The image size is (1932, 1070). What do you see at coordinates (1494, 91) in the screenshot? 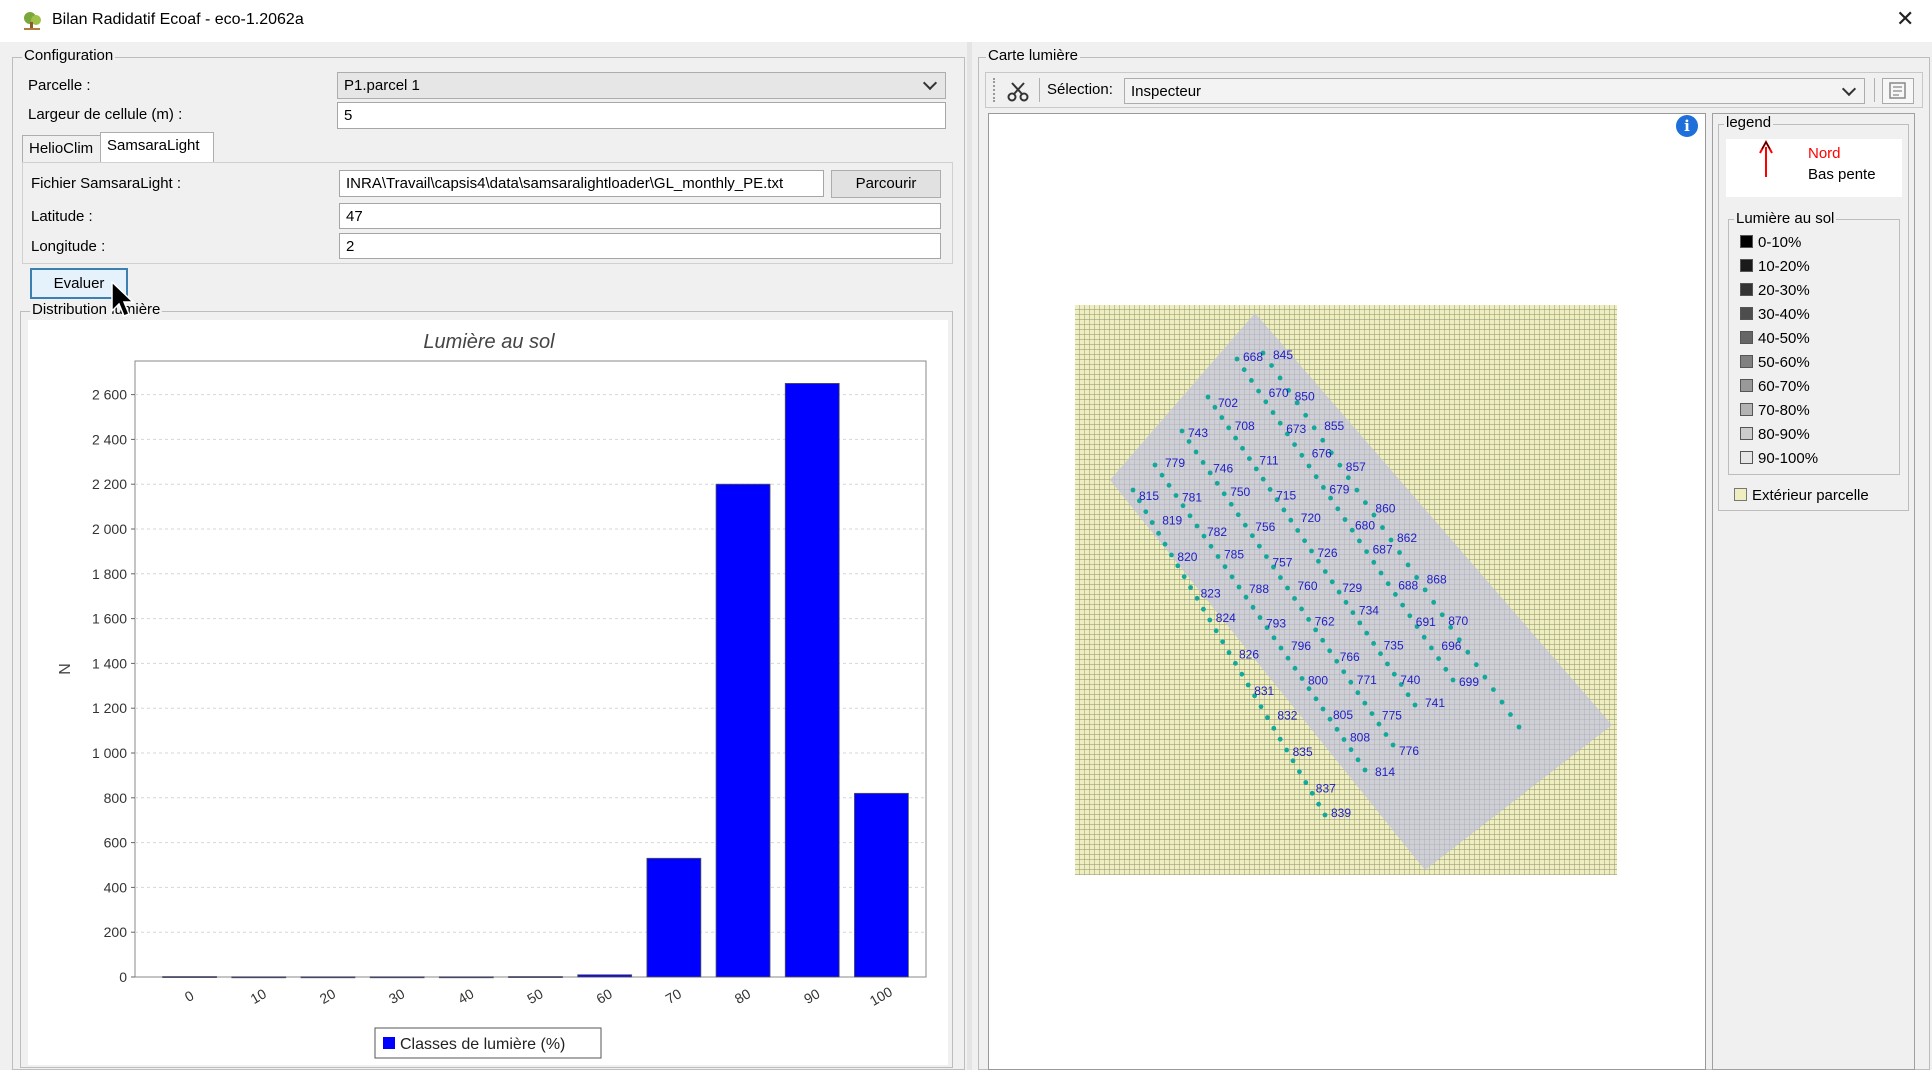
I see `selection-select: Inspecteur` at bounding box center [1494, 91].